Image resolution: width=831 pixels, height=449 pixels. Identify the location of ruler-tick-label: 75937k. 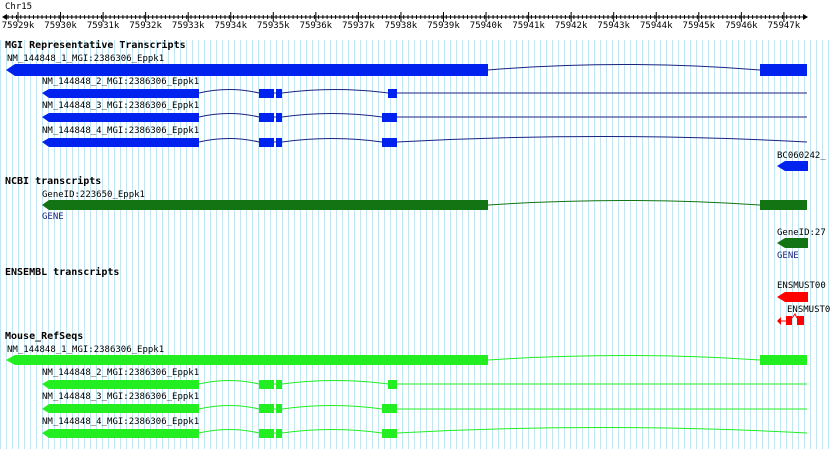
(358, 26).